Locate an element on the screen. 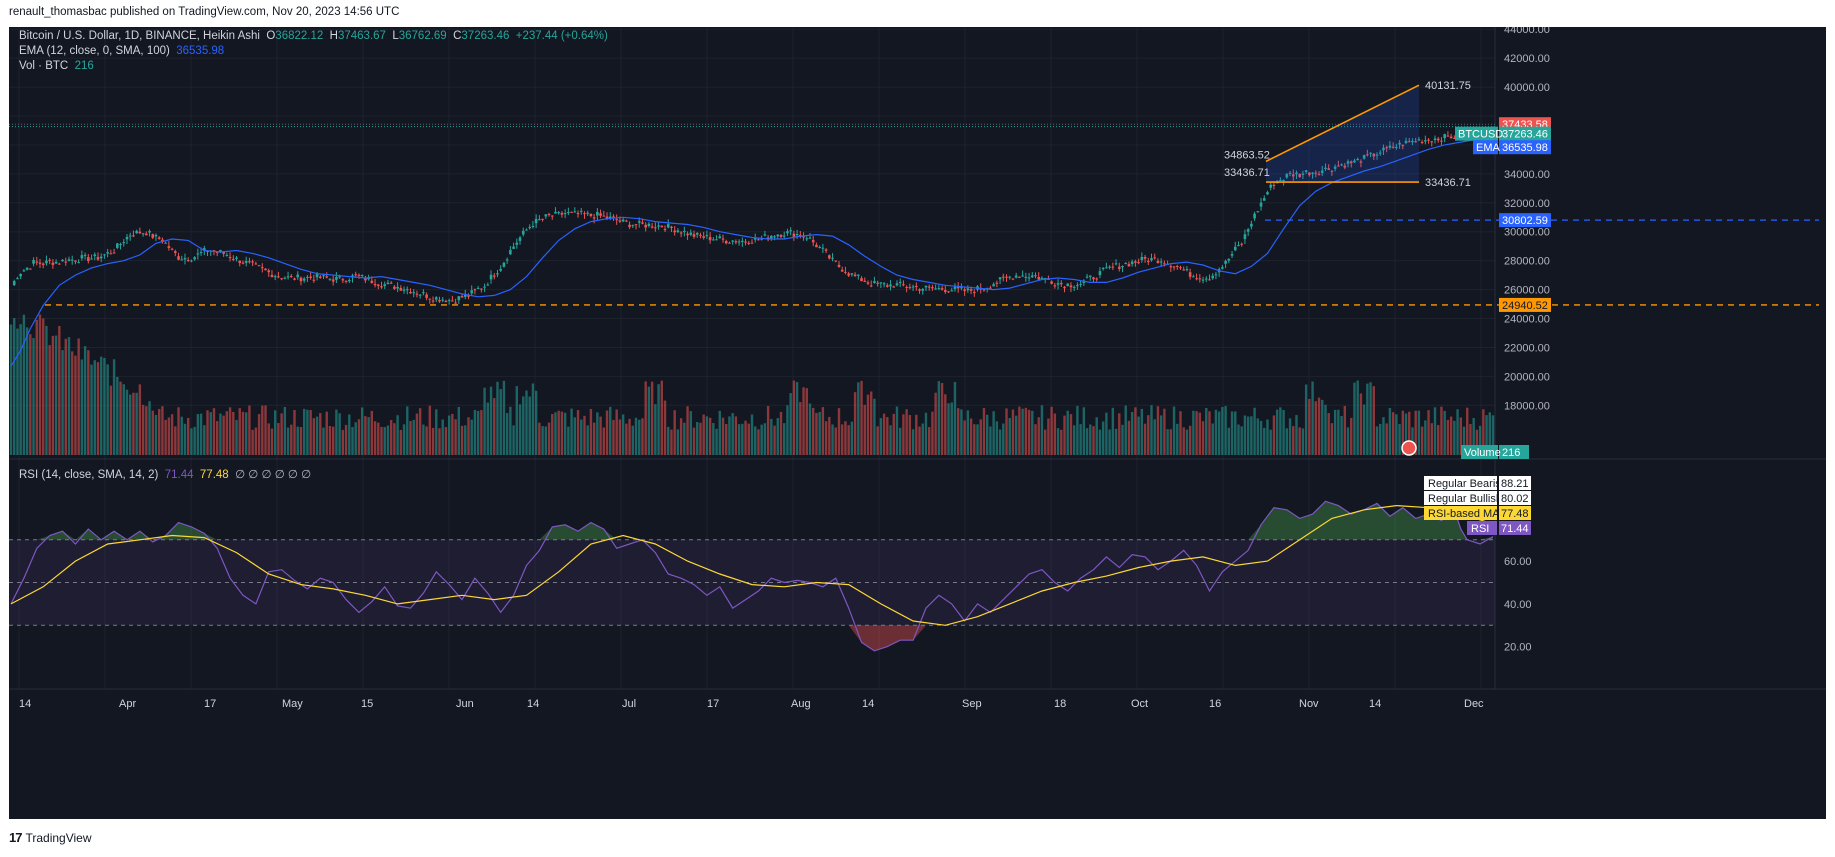  h-label: H is located at coordinates (333, 36).